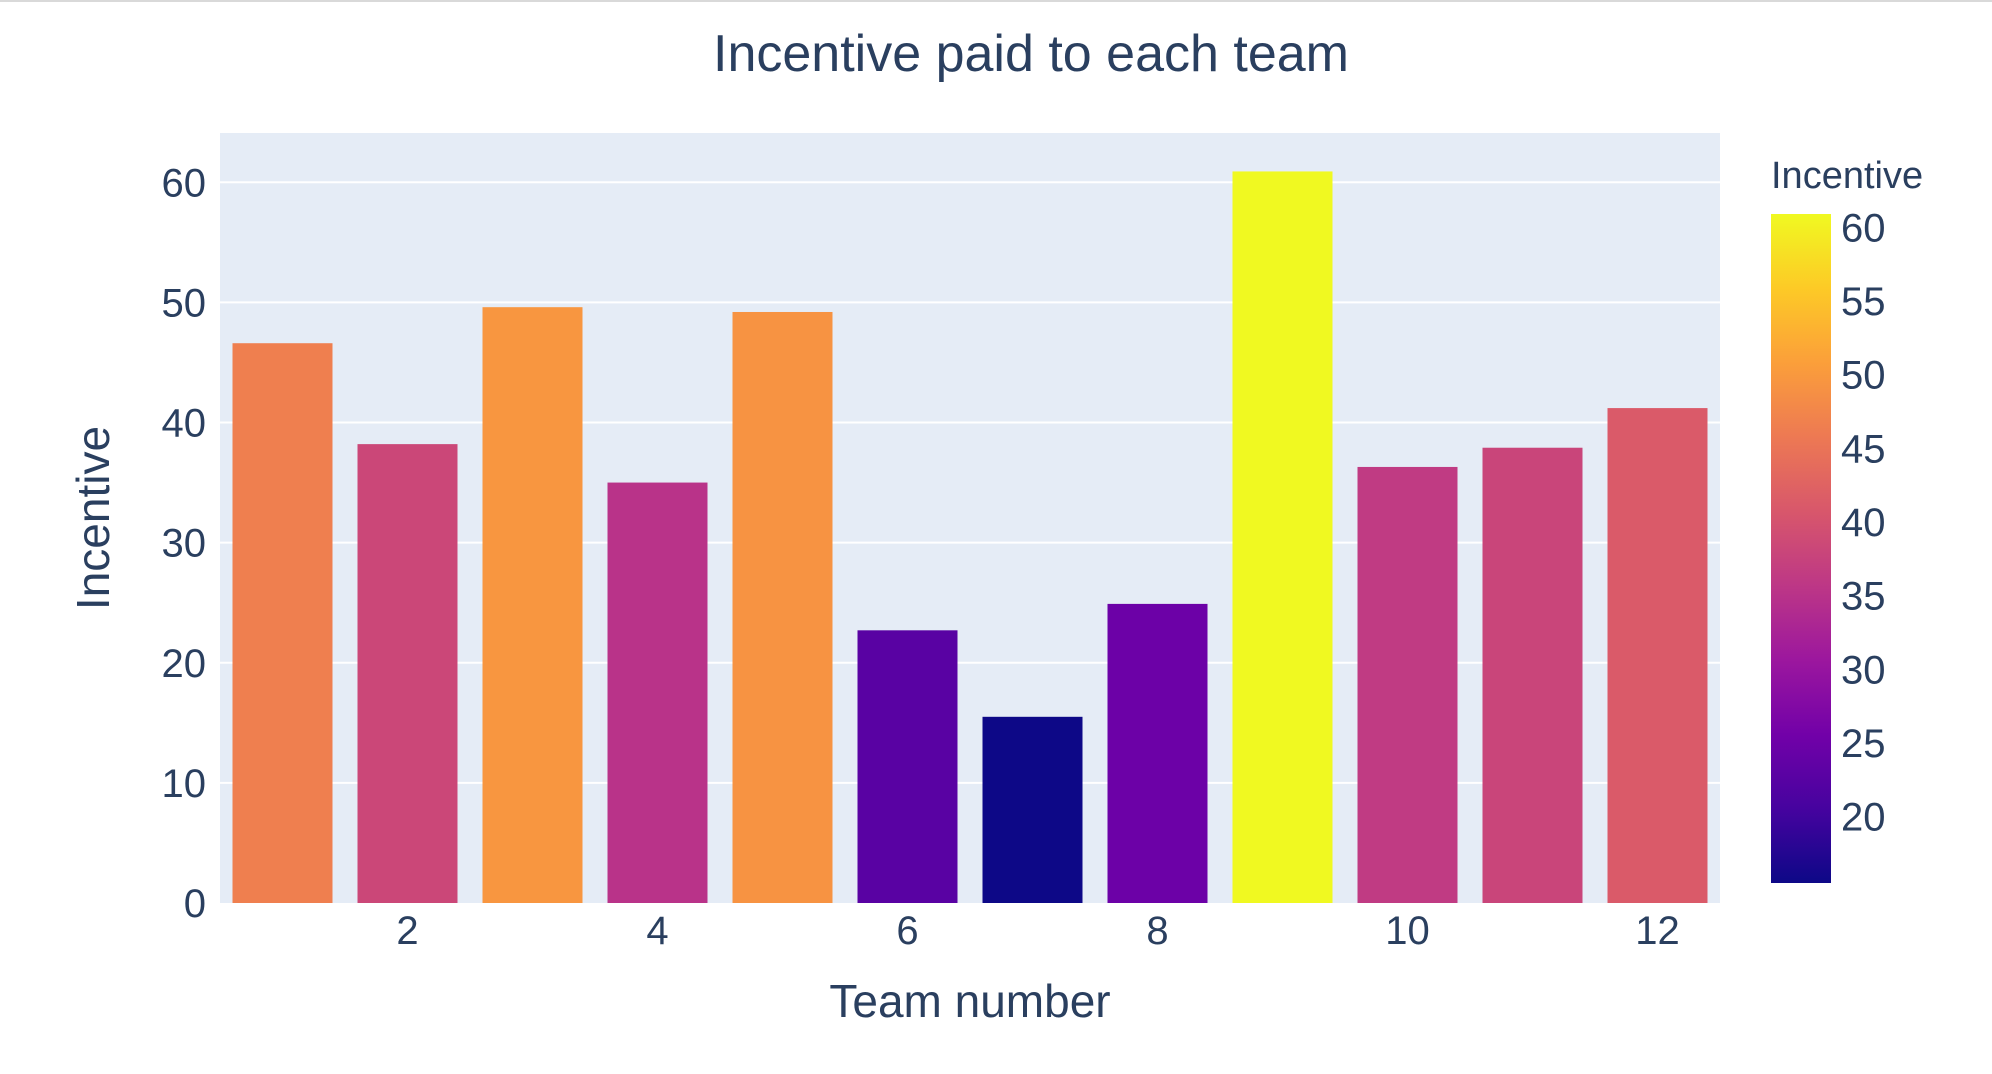 This screenshot has width=1992, height=1074. What do you see at coordinates (1863, 449) in the screenshot?
I see `colorbar-tick-label: 45` at bounding box center [1863, 449].